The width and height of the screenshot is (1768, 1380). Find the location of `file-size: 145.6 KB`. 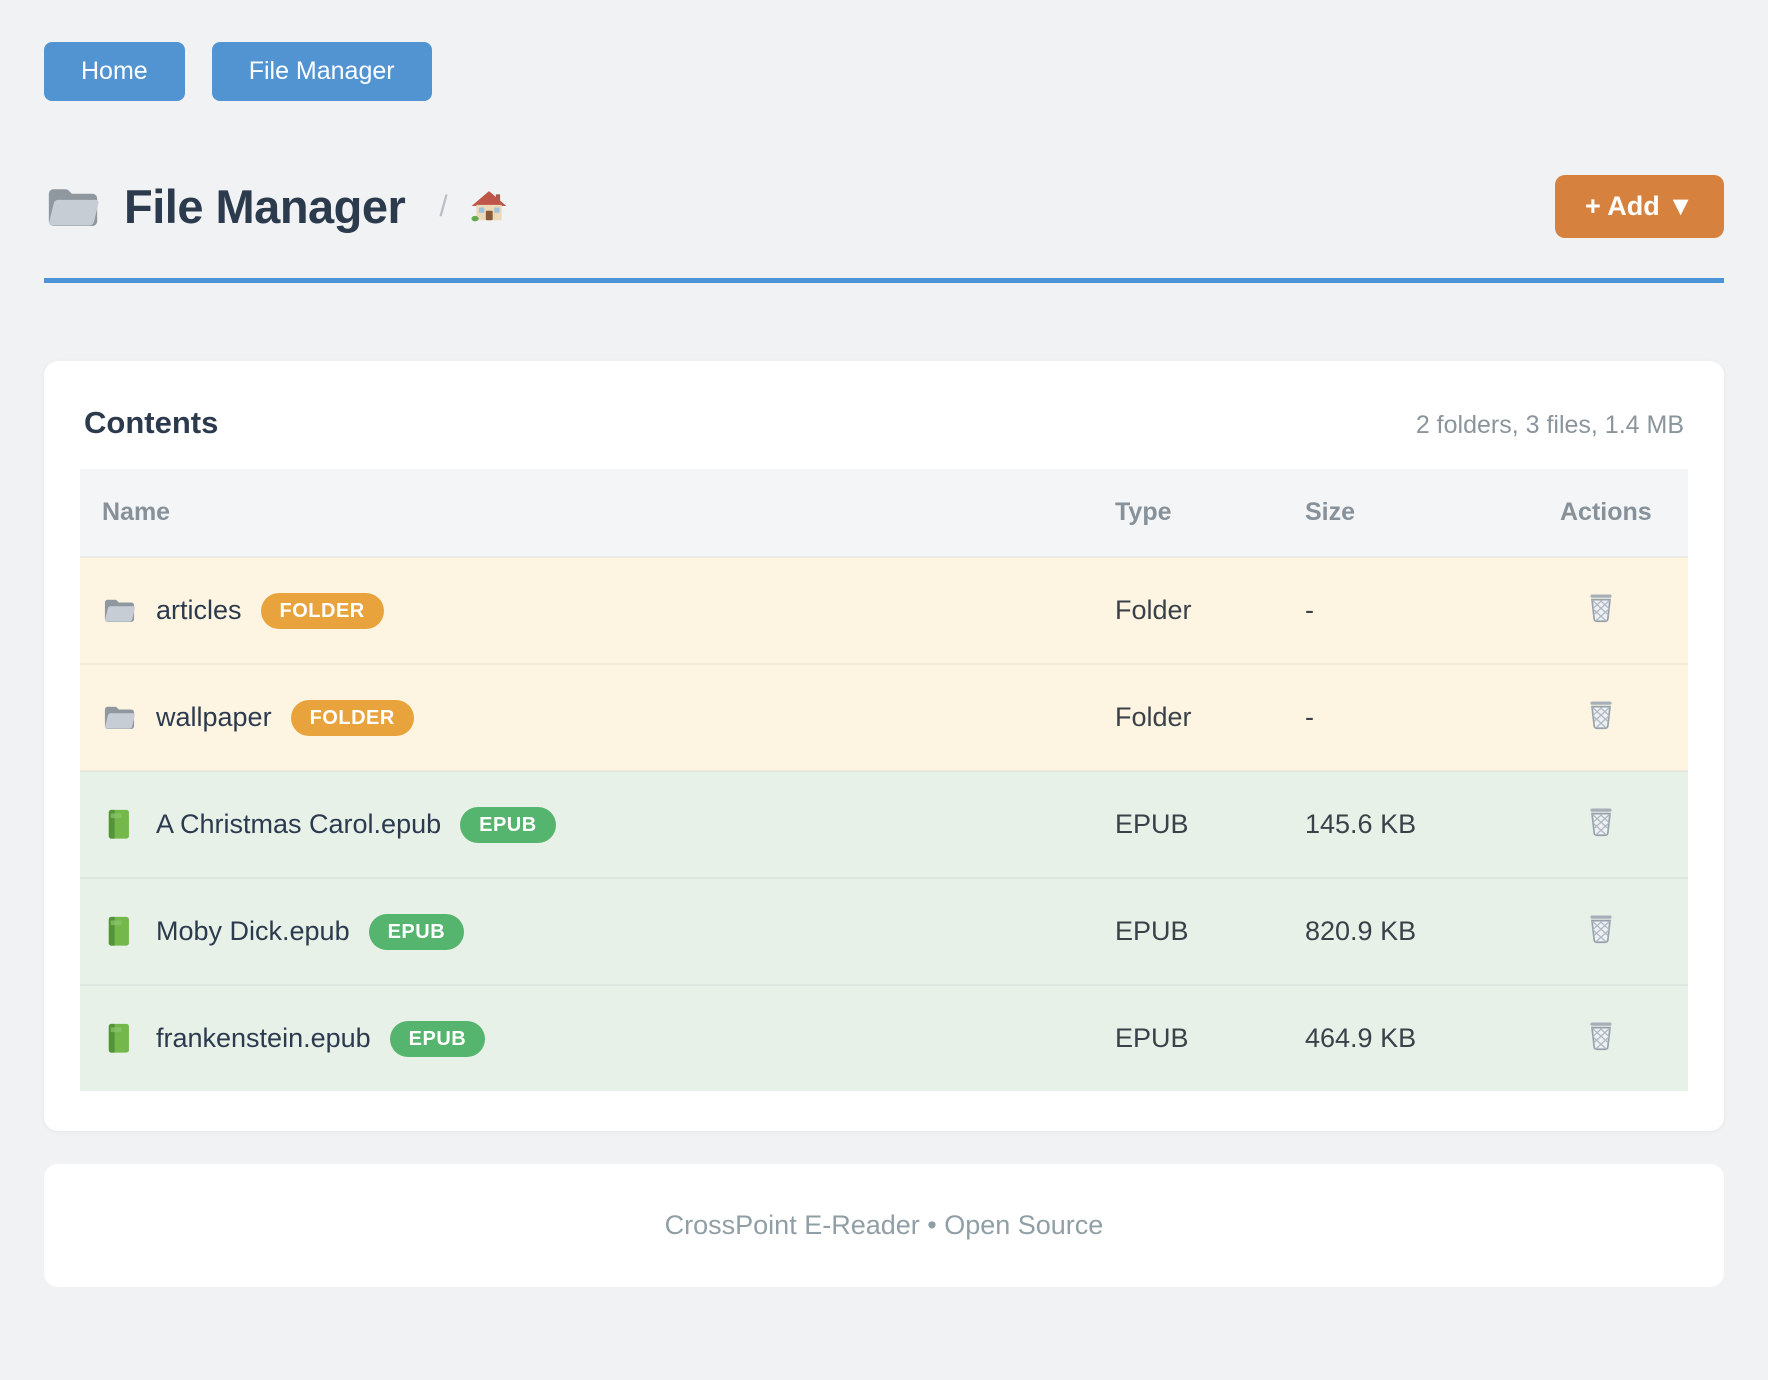

file-size: 145.6 KB is located at coordinates (1410, 824).